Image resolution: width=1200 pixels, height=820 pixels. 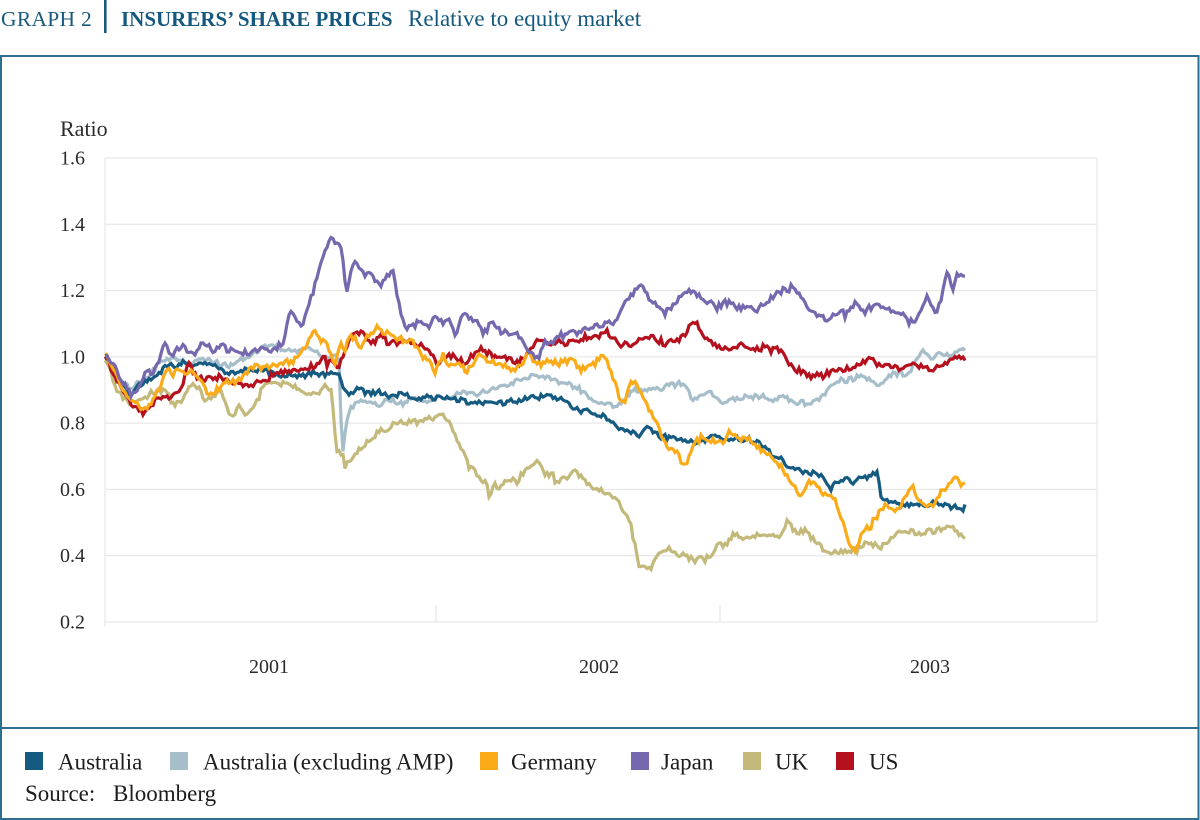 What do you see at coordinates (883, 762) in the screenshot?
I see `svg-text: US` at bounding box center [883, 762].